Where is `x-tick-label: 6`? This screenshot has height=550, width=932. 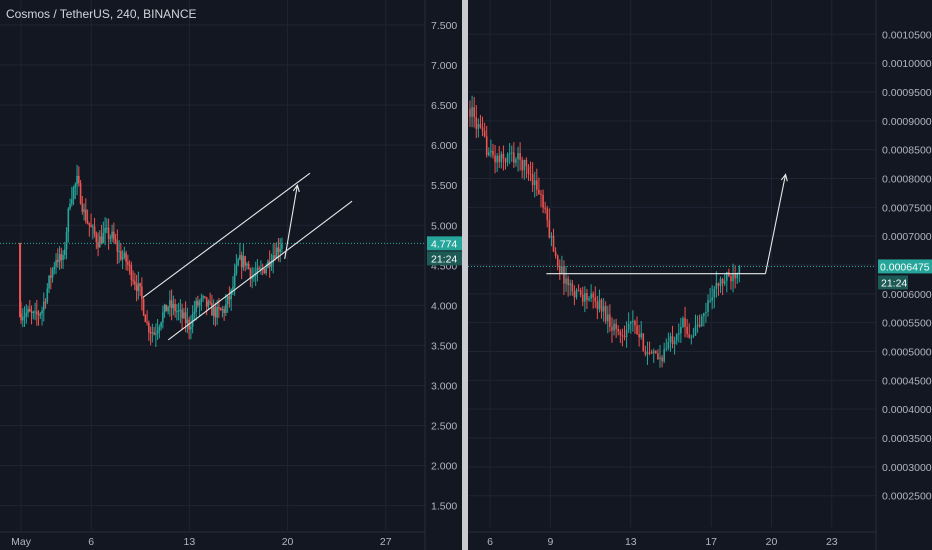
x-tick-label: 6 is located at coordinates (490, 542).